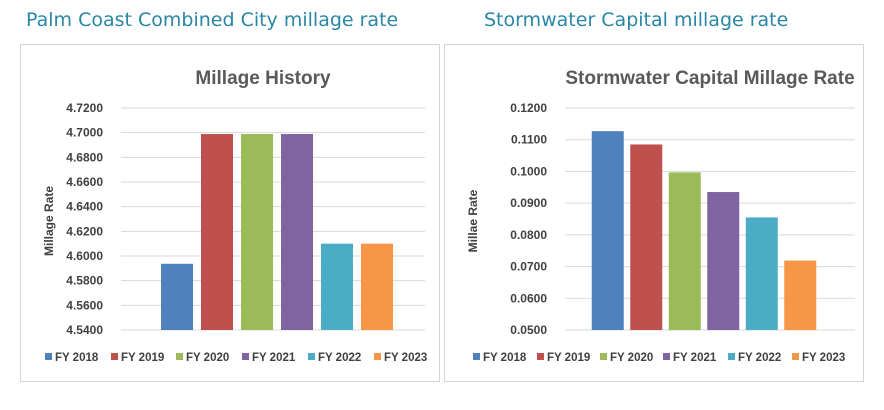  I want to click on chart-title: Millage History, so click(263, 78).